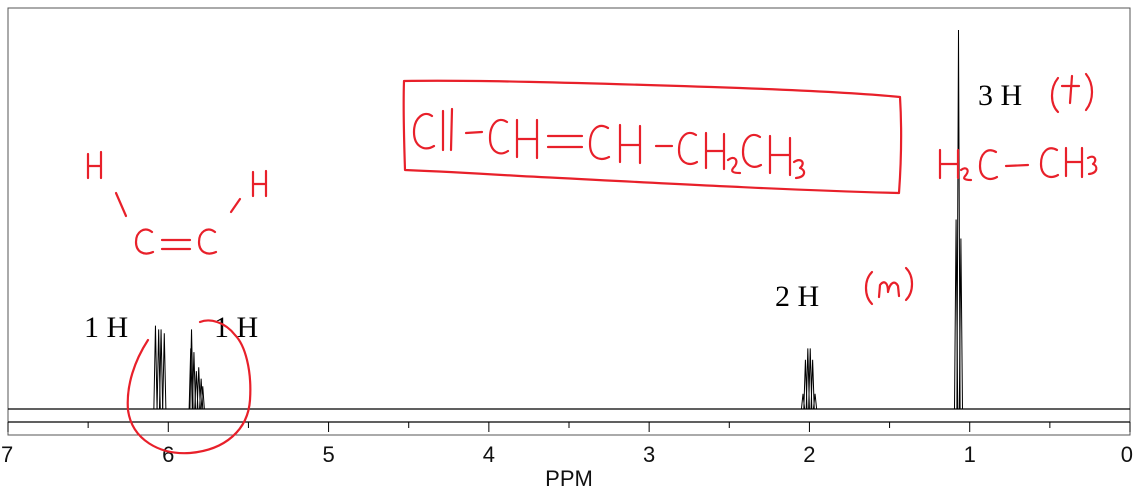  What do you see at coordinates (424, 131) in the screenshot?
I see `handwritten-Cl` at bounding box center [424, 131].